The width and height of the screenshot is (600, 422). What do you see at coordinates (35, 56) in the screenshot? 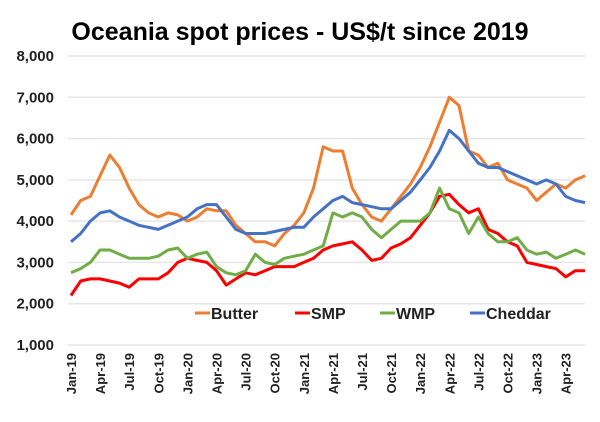
I see `y-tick-label: 8,000` at bounding box center [35, 56].